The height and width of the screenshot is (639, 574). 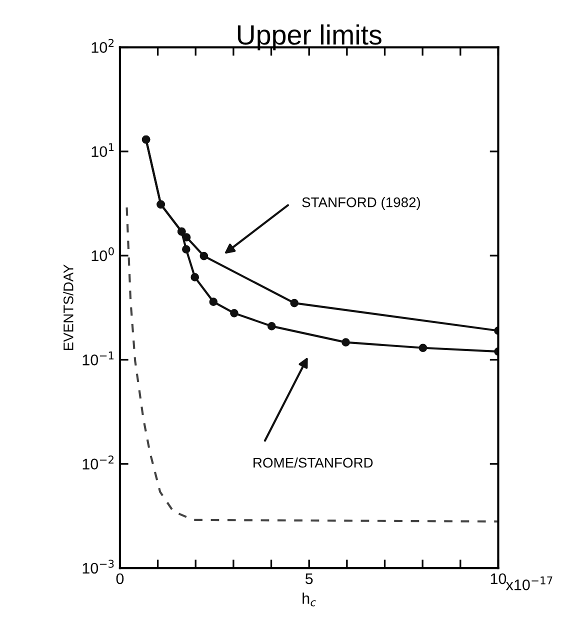 What do you see at coordinates (98, 567) in the screenshot?
I see `y-tick-label: 10$^{−3}$` at bounding box center [98, 567].